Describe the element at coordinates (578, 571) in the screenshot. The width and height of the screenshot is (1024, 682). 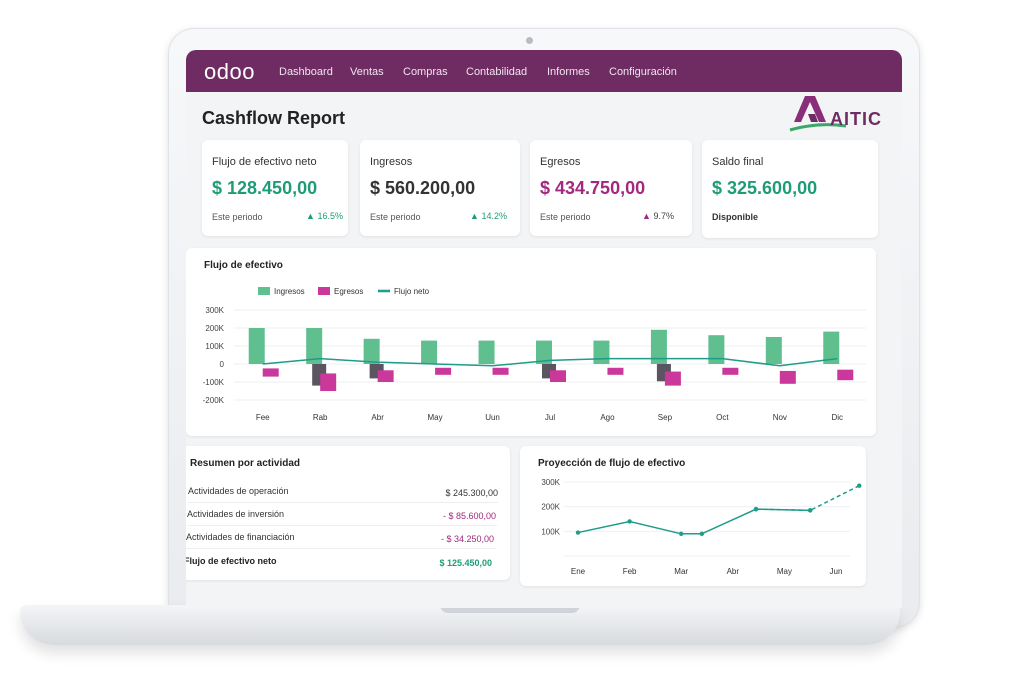
I see `x-tick-label: Ene` at that location.